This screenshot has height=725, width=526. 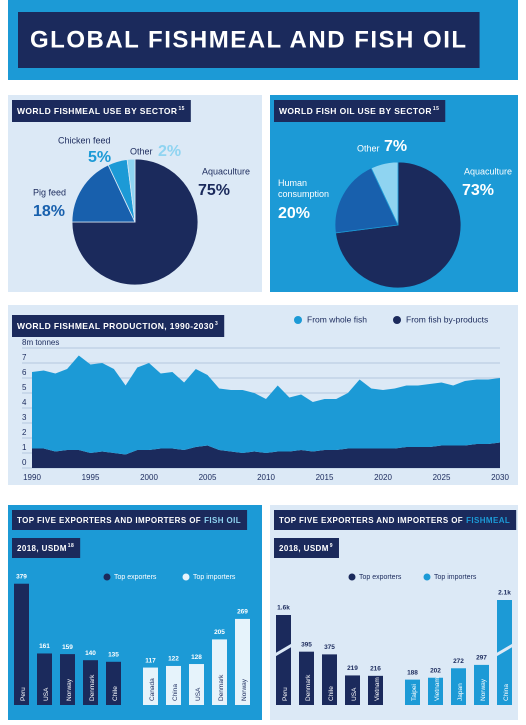 What do you see at coordinates (24, 402) in the screenshot?
I see `y-tick-label: 4` at bounding box center [24, 402].